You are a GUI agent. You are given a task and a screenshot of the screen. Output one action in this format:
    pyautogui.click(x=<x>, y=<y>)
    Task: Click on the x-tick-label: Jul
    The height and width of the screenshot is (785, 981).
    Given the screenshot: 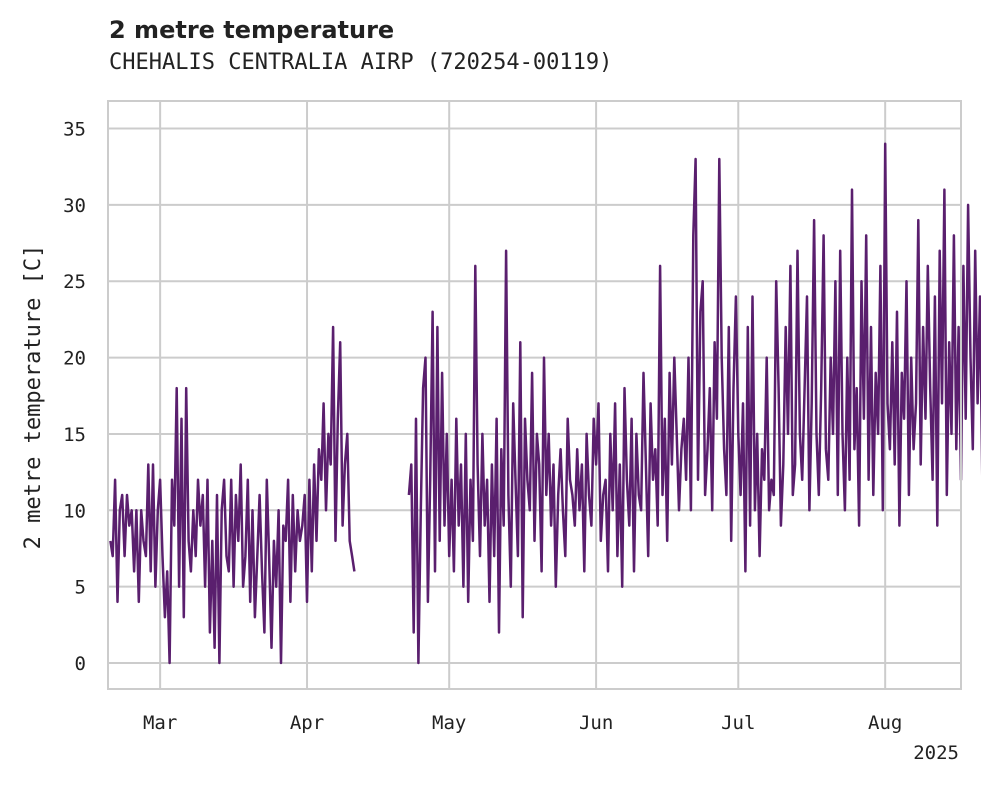 What is the action you would take?
    pyautogui.click(x=738, y=723)
    